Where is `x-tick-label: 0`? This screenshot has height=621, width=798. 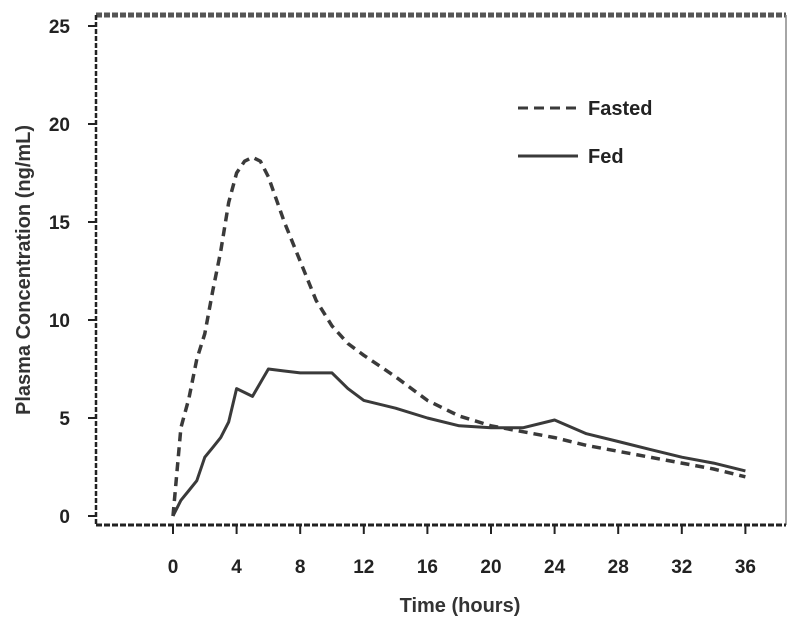
x-tick-label: 0 is located at coordinates (173, 567).